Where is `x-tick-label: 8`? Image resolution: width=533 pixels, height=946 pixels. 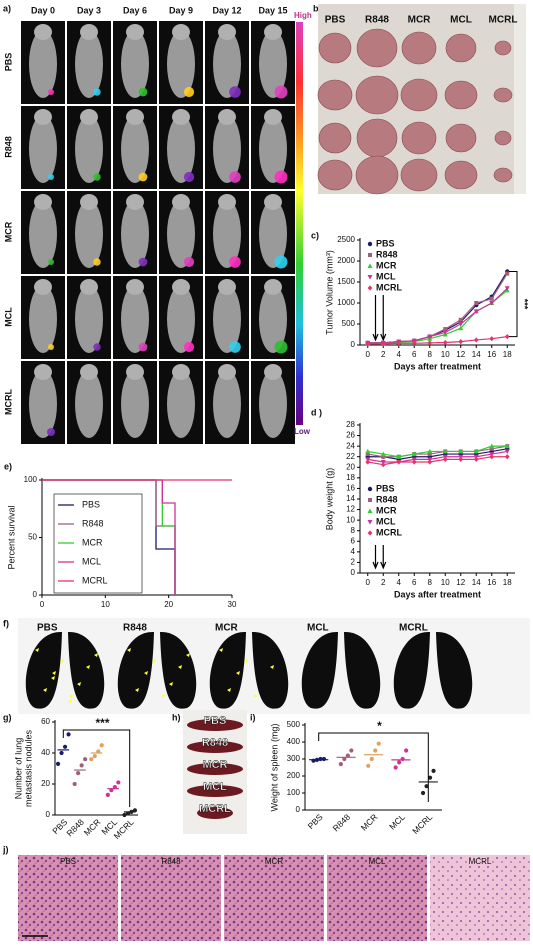
x-tick-label: 8 is located at coordinates (430, 582).